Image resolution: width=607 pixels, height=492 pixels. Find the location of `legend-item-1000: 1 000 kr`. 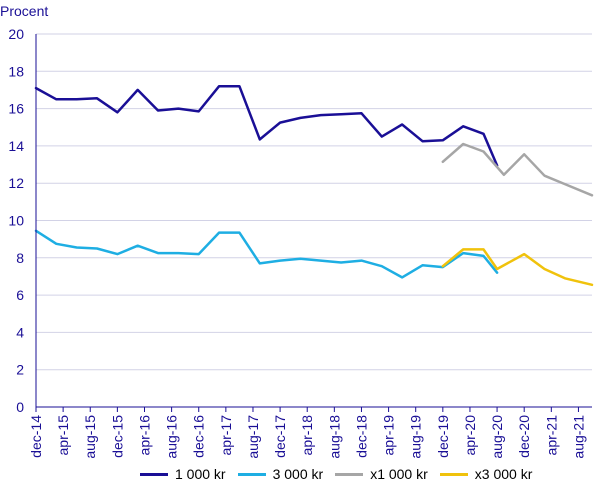

legend-item-1000: 1 000 kr is located at coordinates (183, 474).